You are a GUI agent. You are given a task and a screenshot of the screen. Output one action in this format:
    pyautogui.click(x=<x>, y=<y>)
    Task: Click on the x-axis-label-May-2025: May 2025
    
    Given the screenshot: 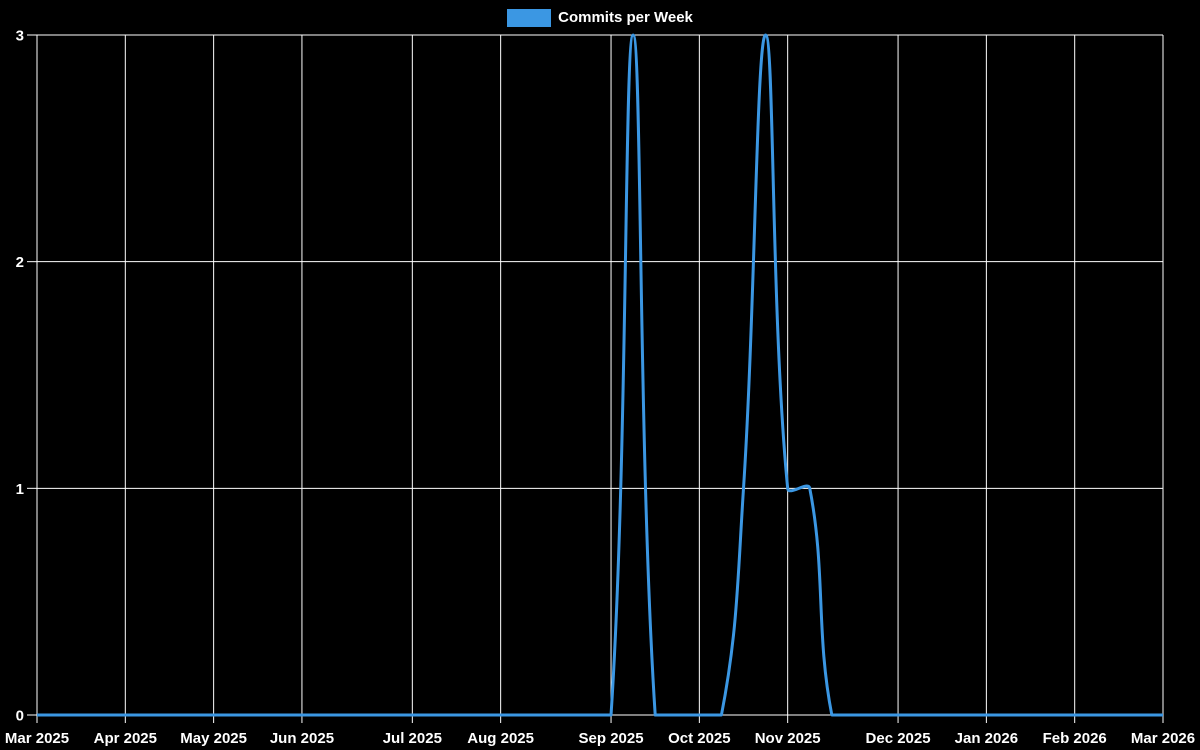 What is the action you would take?
    pyautogui.click(x=213, y=738)
    